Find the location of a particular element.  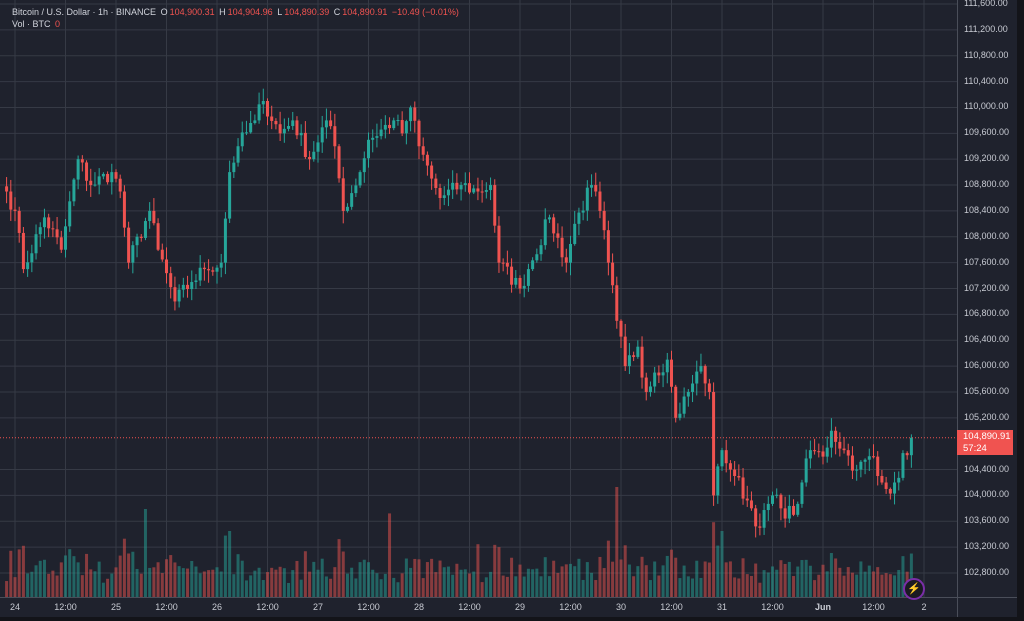

symbol-title: Bitcoin / U.S. Dollar · 1h · BINANCE is located at coordinates (84, 12).